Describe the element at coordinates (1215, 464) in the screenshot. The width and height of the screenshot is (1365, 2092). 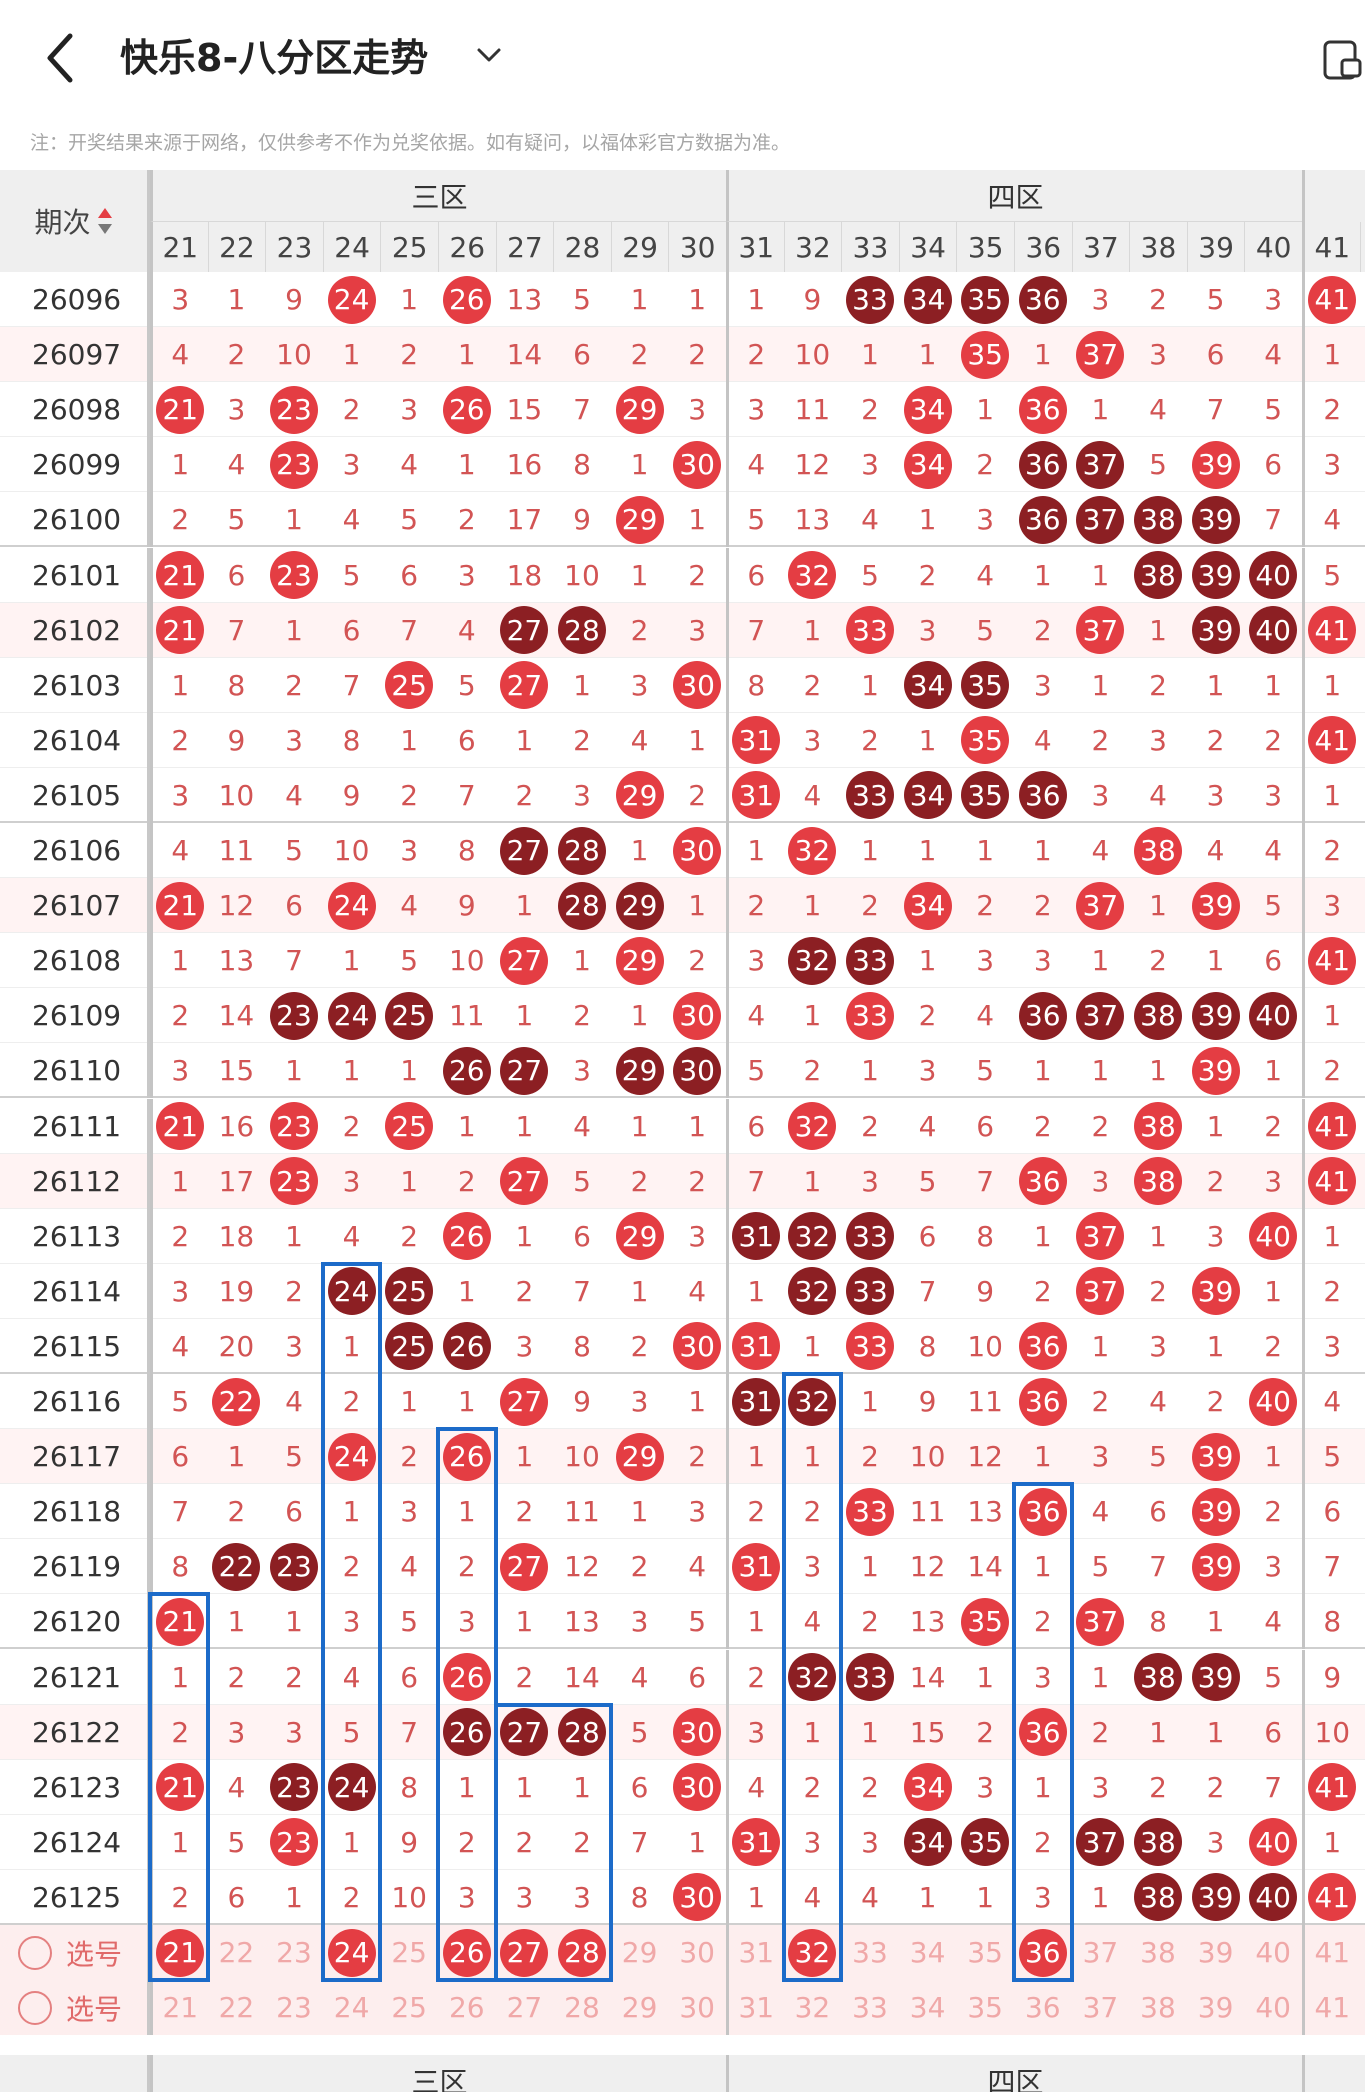
I see `drawn-ball: 39` at that location.